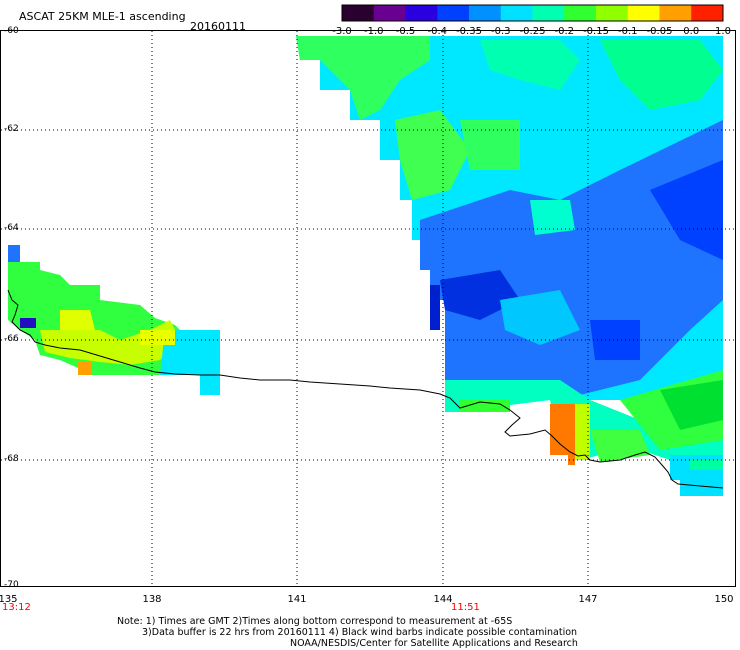  Describe the element at coordinates (11, 31) in the screenshot. I see `lat-label: -60` at that location.